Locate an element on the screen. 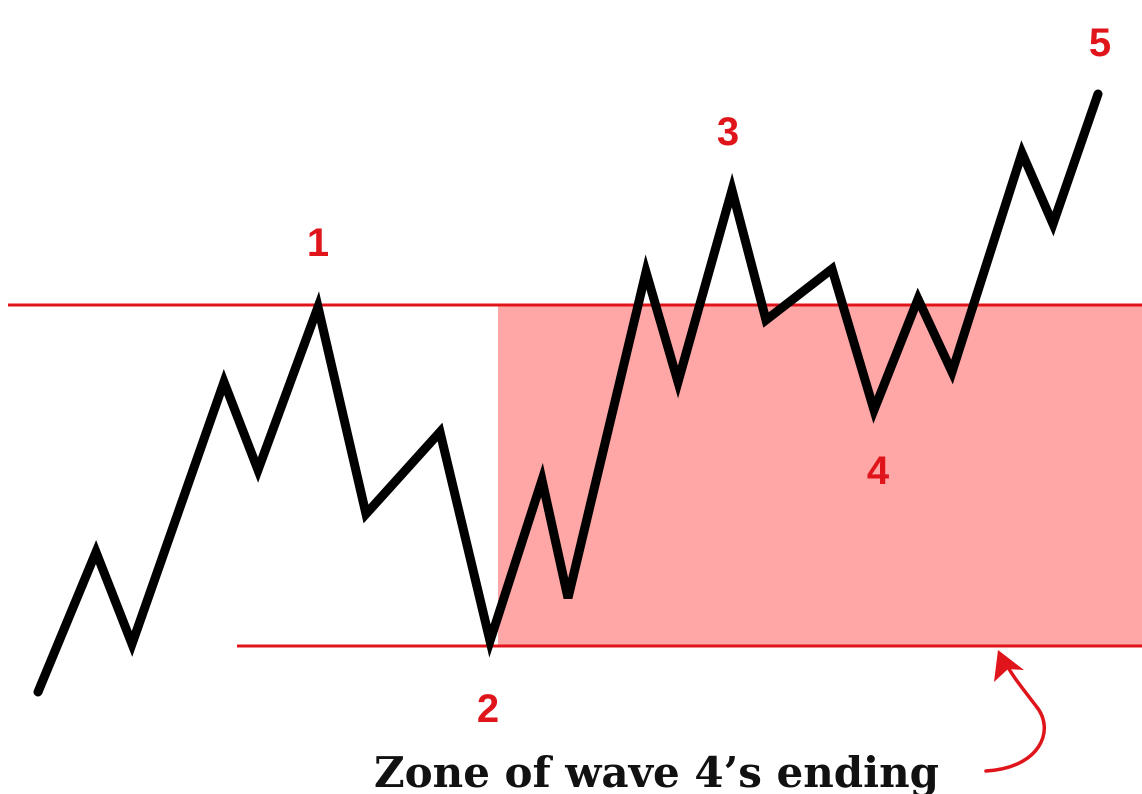 The width and height of the screenshot is (1142, 794). wave-2-label: 2 is located at coordinates (488, 709).